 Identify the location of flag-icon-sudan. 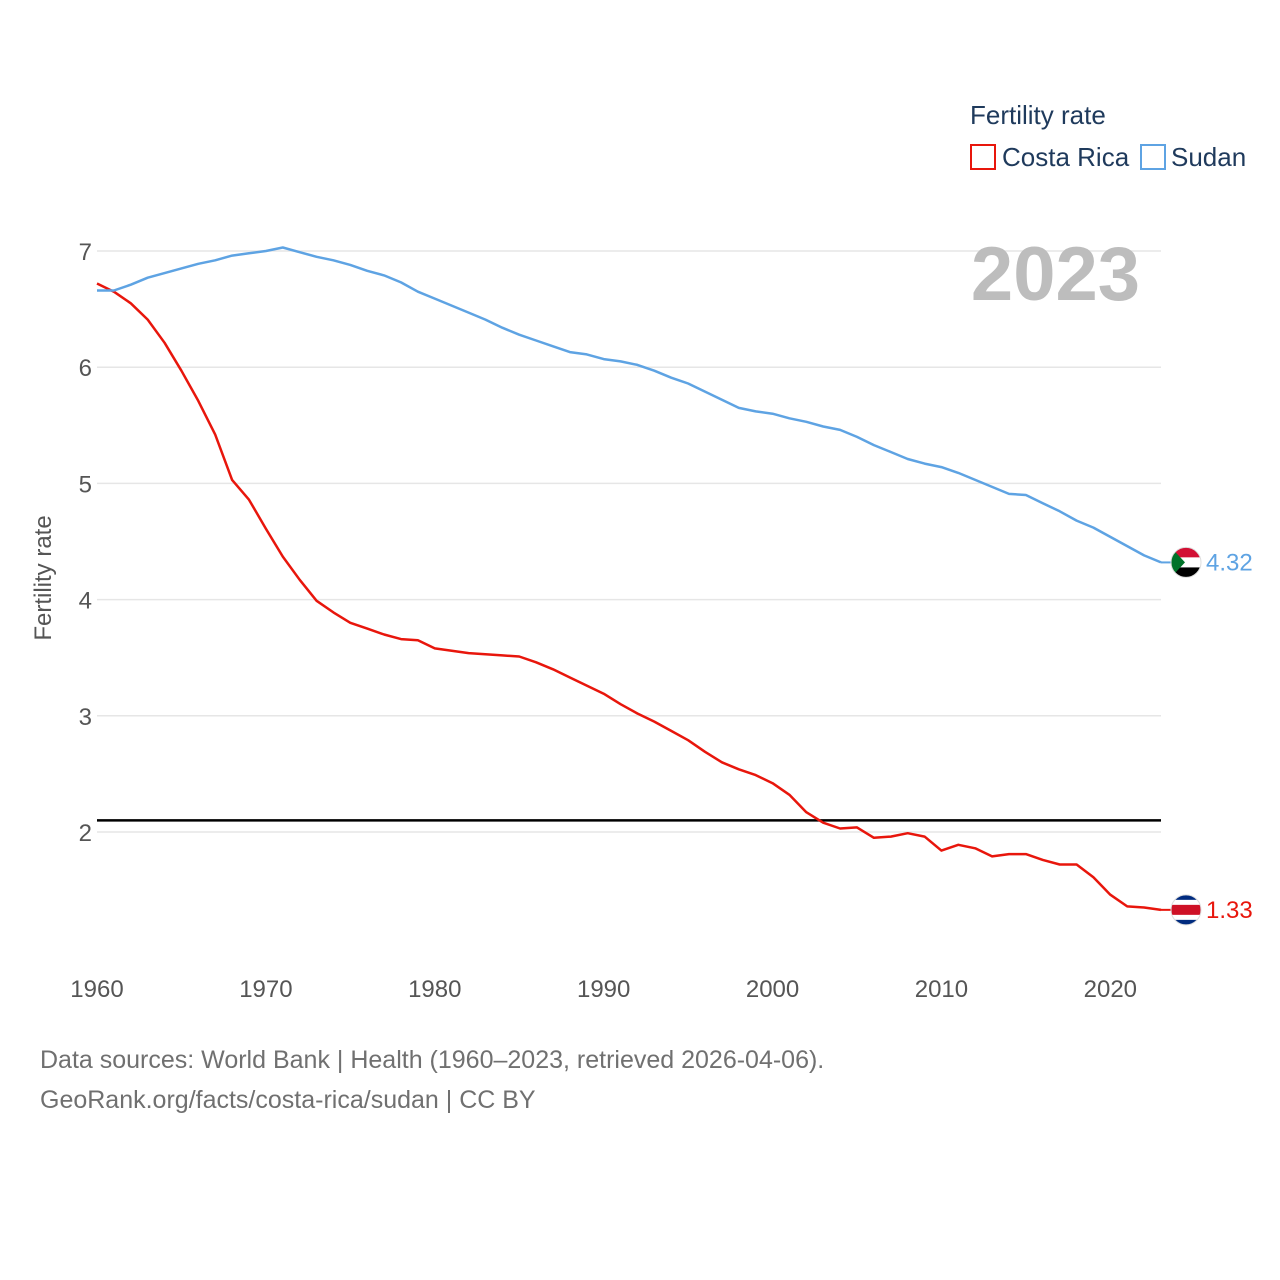
(1186, 562).